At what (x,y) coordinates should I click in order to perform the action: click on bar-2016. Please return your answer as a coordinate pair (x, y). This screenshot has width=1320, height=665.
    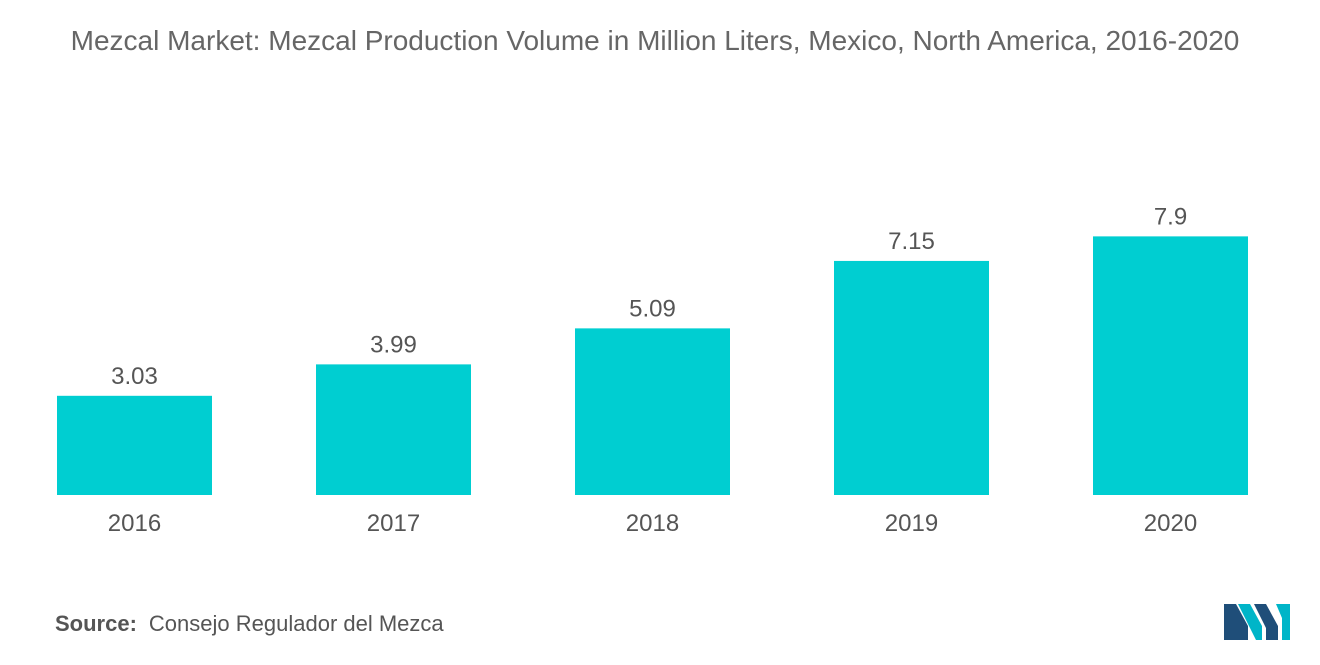
    Looking at the image, I should click on (134, 445).